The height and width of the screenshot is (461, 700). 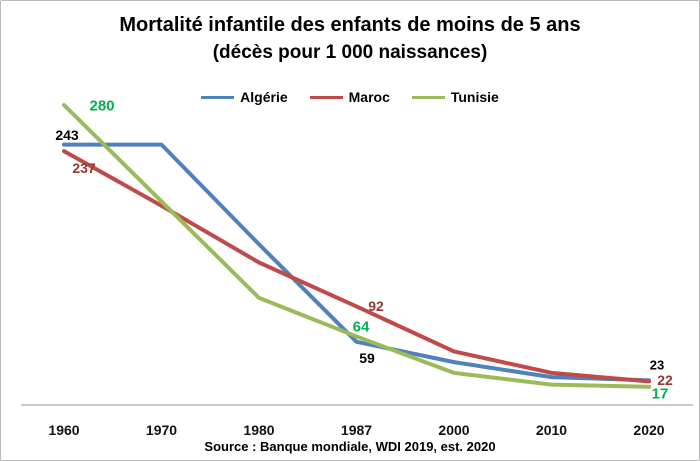 What do you see at coordinates (551, 430) in the screenshot?
I see `x-axis-label-2010: 2010` at bounding box center [551, 430].